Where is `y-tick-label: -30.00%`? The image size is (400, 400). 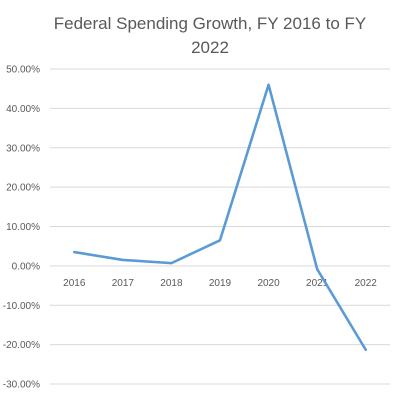 y-tick-label: -30.00% is located at coordinates (21, 385).